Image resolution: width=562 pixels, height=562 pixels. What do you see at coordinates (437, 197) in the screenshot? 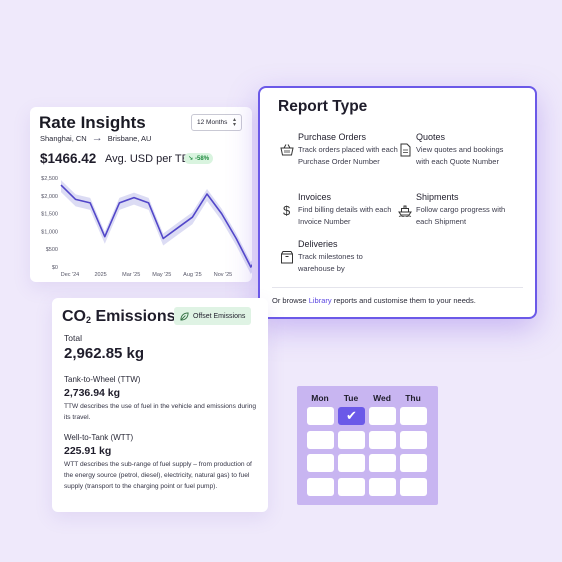
I see `report-item-title: Shipments` at bounding box center [437, 197].